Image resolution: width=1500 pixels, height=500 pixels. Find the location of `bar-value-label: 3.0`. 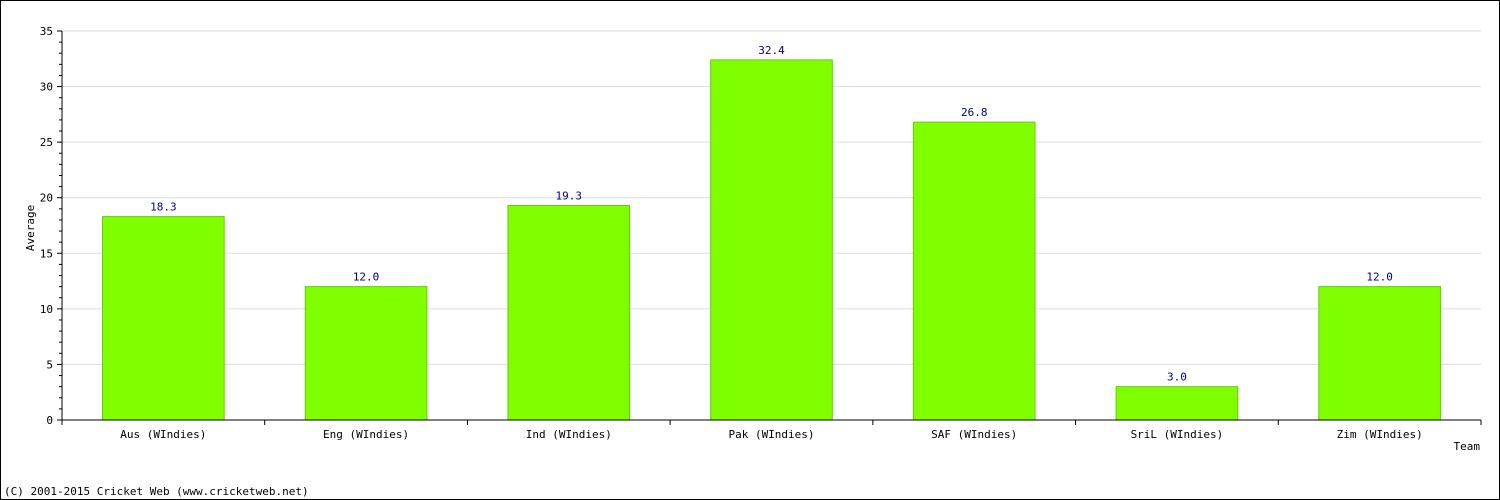

bar-value-label: 3.0 is located at coordinates (1177, 377).